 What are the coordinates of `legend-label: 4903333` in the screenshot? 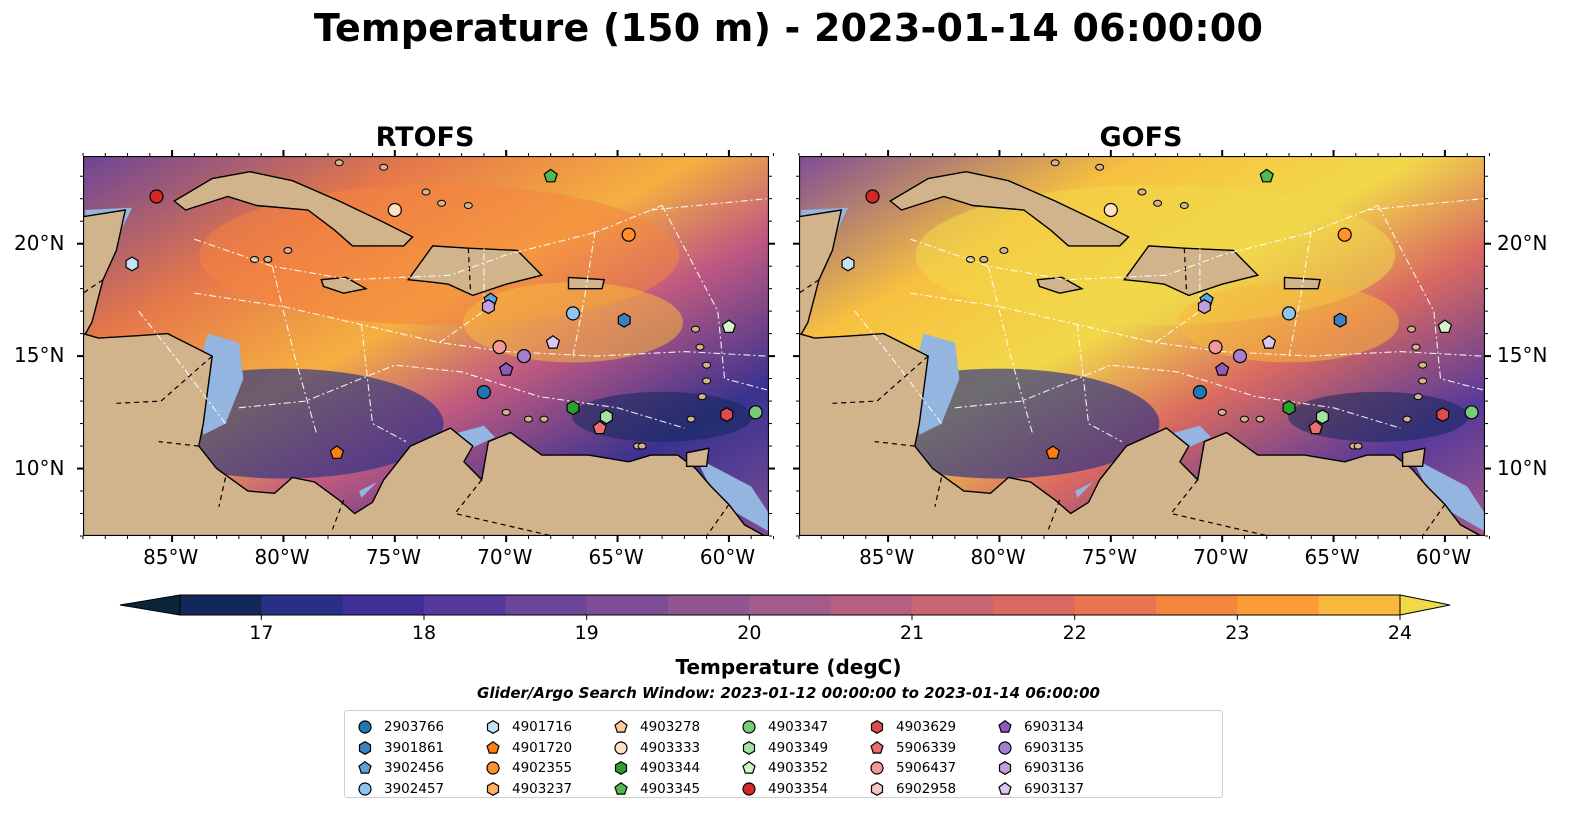 It's located at (670, 747).